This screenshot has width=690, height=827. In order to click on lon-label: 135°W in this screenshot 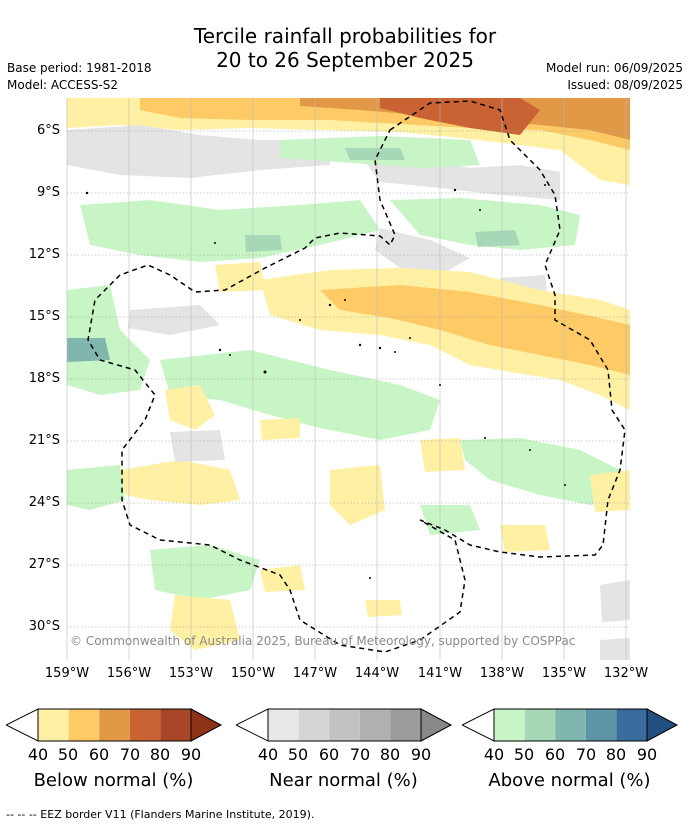, I will do `click(564, 673)`.